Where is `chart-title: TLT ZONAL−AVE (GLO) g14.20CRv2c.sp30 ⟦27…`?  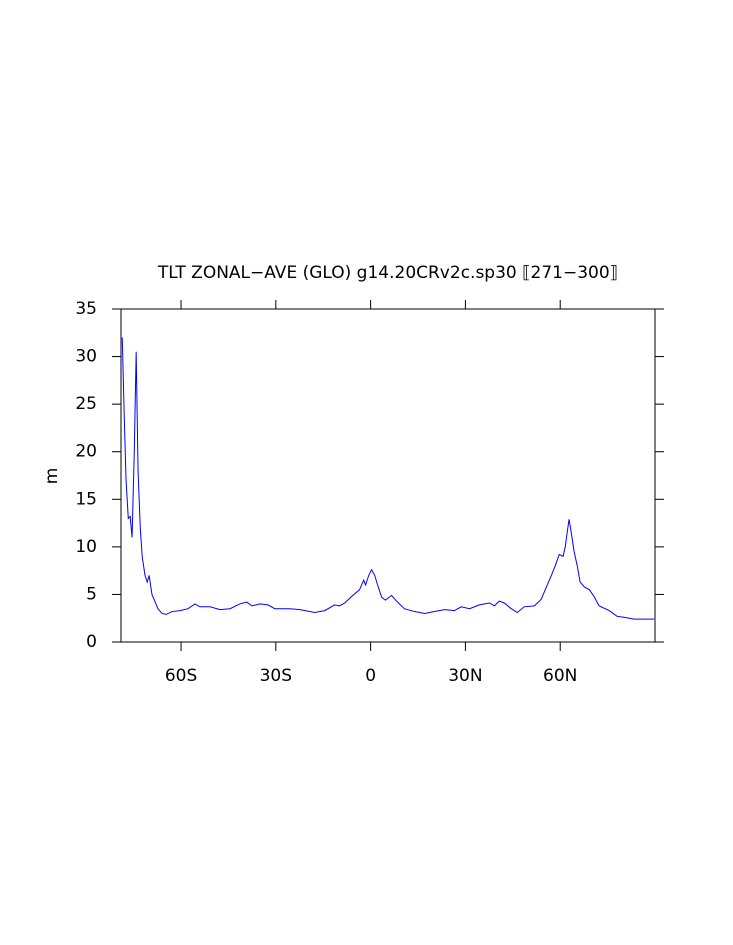 chart-title: TLT ZONAL−AVE (GLO) g14.20CRv2c.sp30 ⟦27… is located at coordinates (387, 273).